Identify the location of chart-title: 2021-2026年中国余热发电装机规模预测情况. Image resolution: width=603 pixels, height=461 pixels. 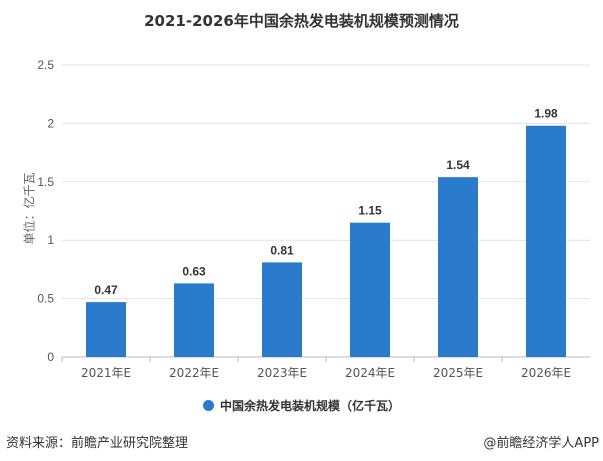
(301, 21).